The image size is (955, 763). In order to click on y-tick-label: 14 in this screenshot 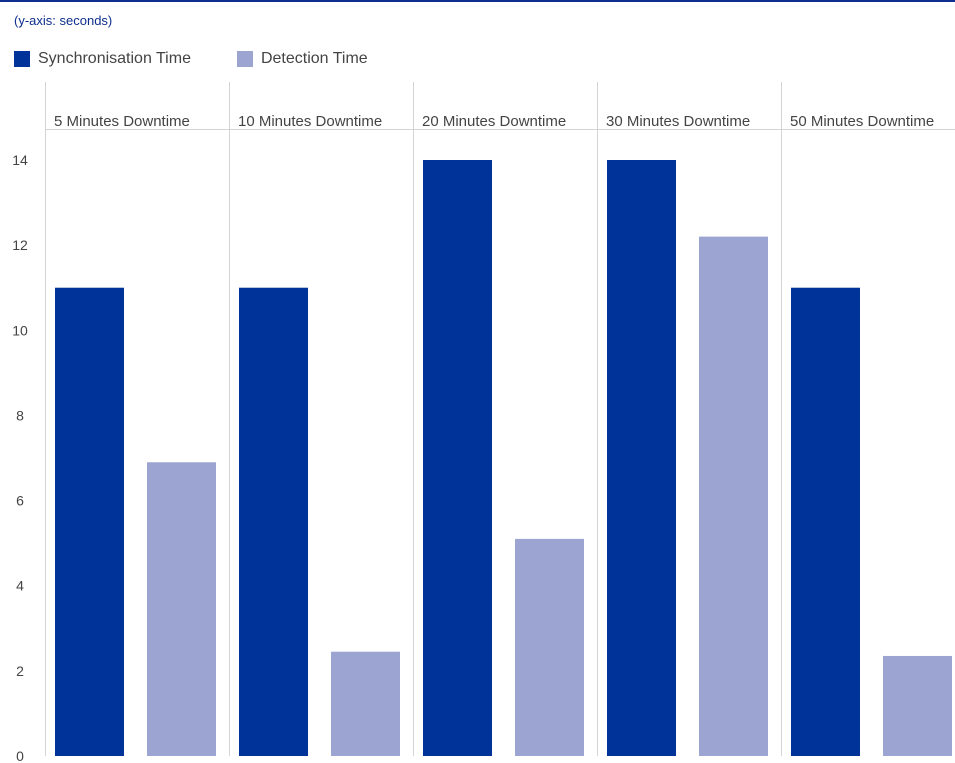, I will do `click(20, 160)`.